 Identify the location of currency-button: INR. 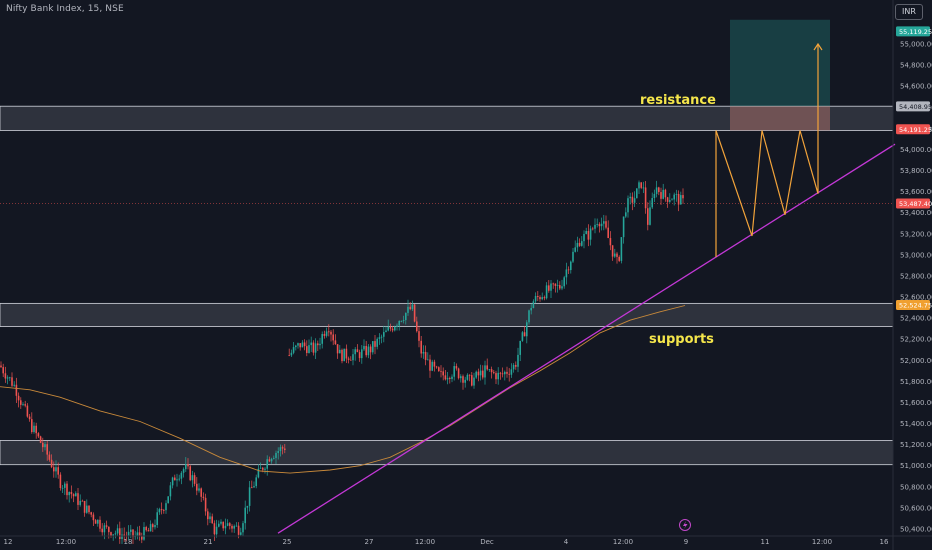
(909, 12).